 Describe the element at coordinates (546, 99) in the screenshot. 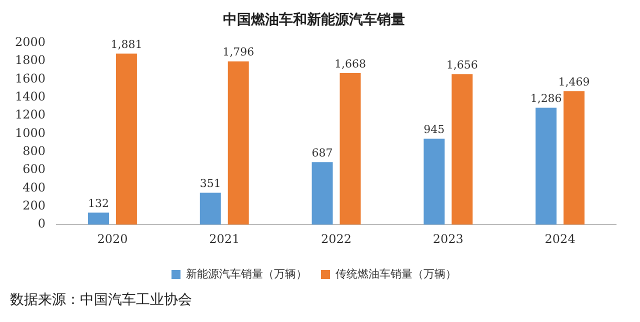

I see `data-label: 1,286` at that location.